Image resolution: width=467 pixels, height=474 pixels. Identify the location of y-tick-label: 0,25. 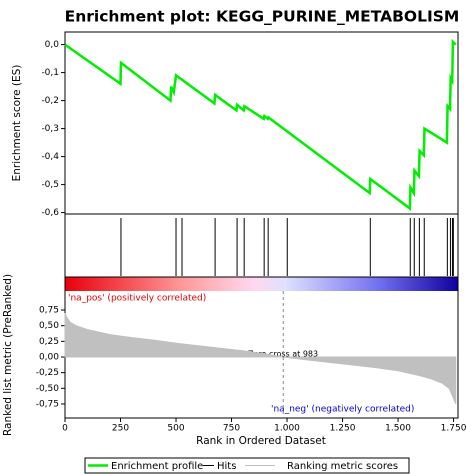
(49, 342).